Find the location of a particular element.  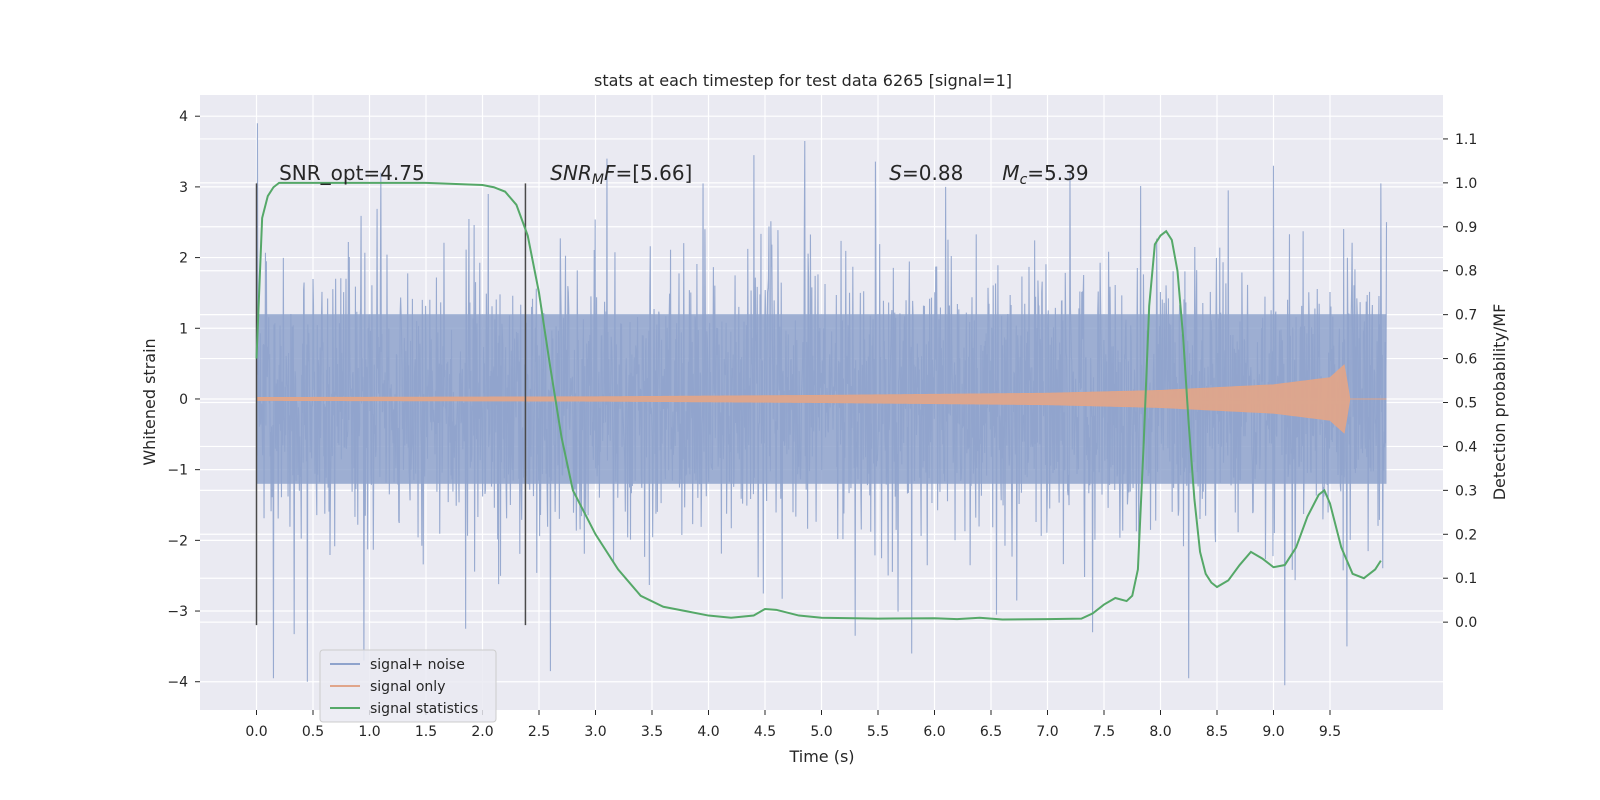

y2-tick-label-10: 0.1 is located at coordinates (1466, 579).